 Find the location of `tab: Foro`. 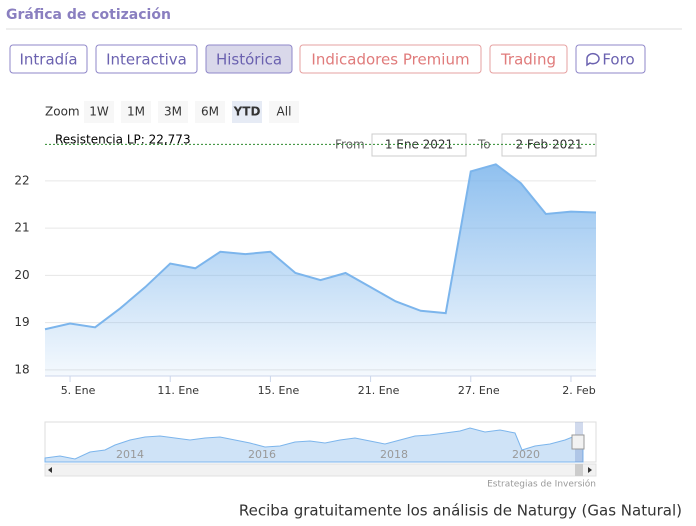

tab: Foro is located at coordinates (610, 59).